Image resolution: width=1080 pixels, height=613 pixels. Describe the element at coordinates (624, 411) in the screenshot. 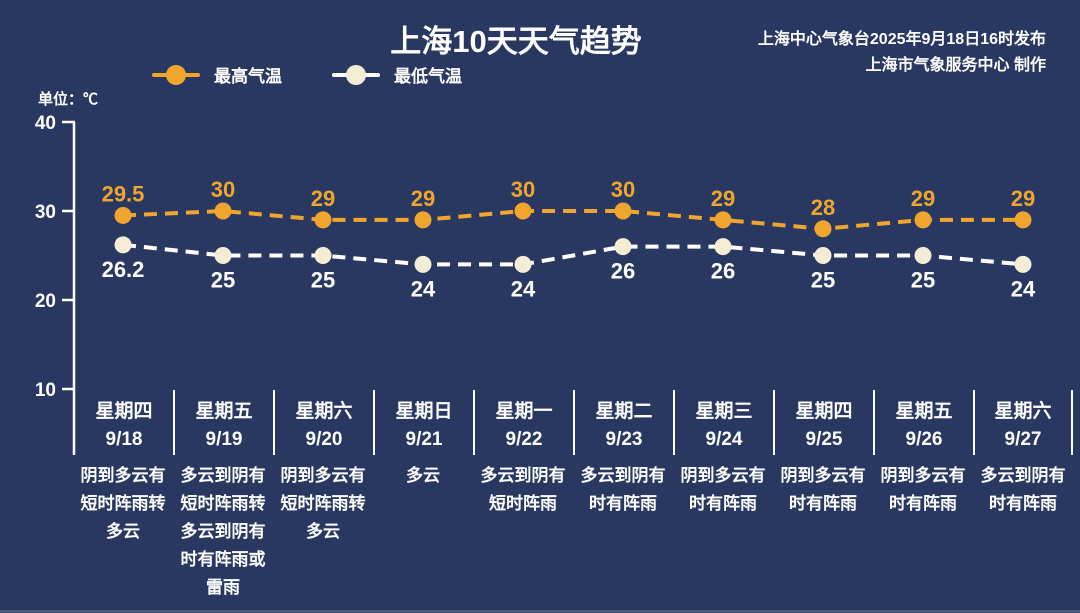

I see `weekday-label: 星期二` at that location.